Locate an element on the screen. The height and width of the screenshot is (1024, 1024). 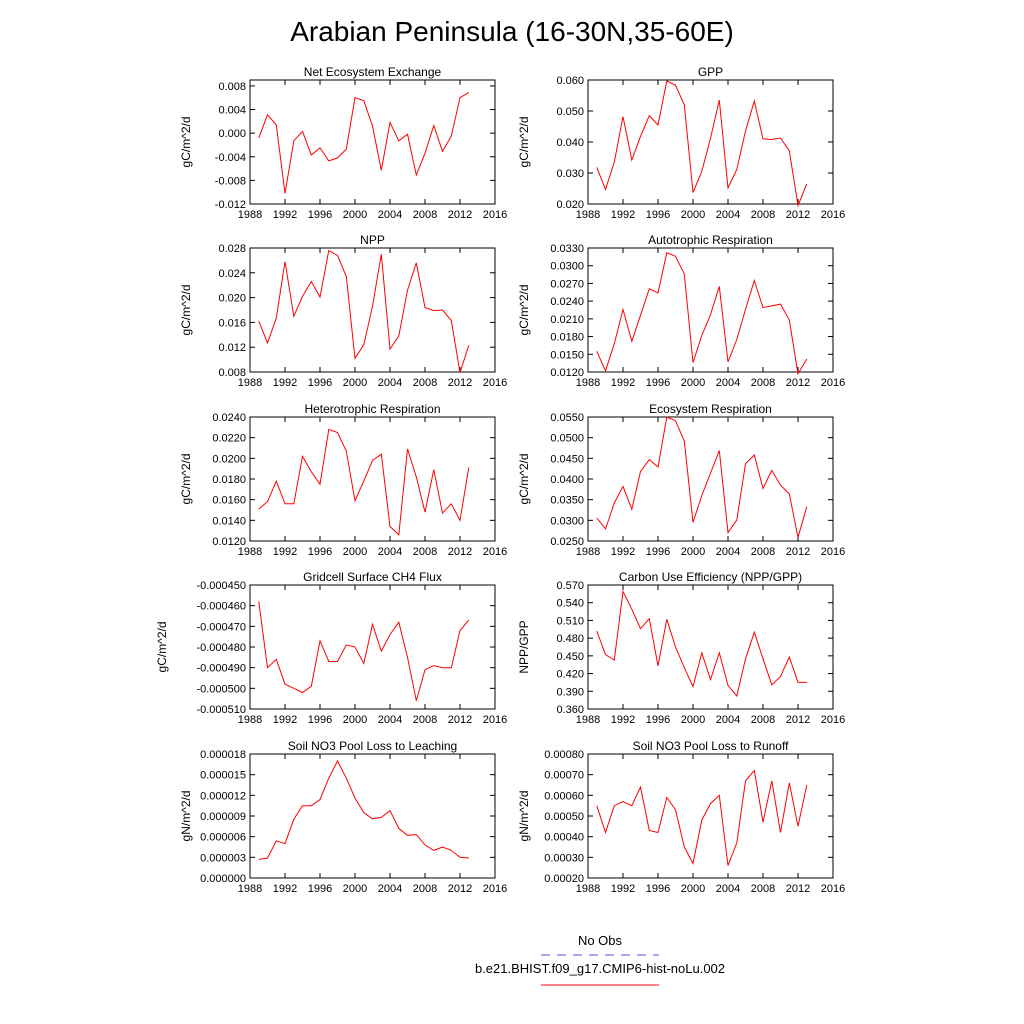
y-tick-label: 0.0550 is located at coordinates (567, 418).